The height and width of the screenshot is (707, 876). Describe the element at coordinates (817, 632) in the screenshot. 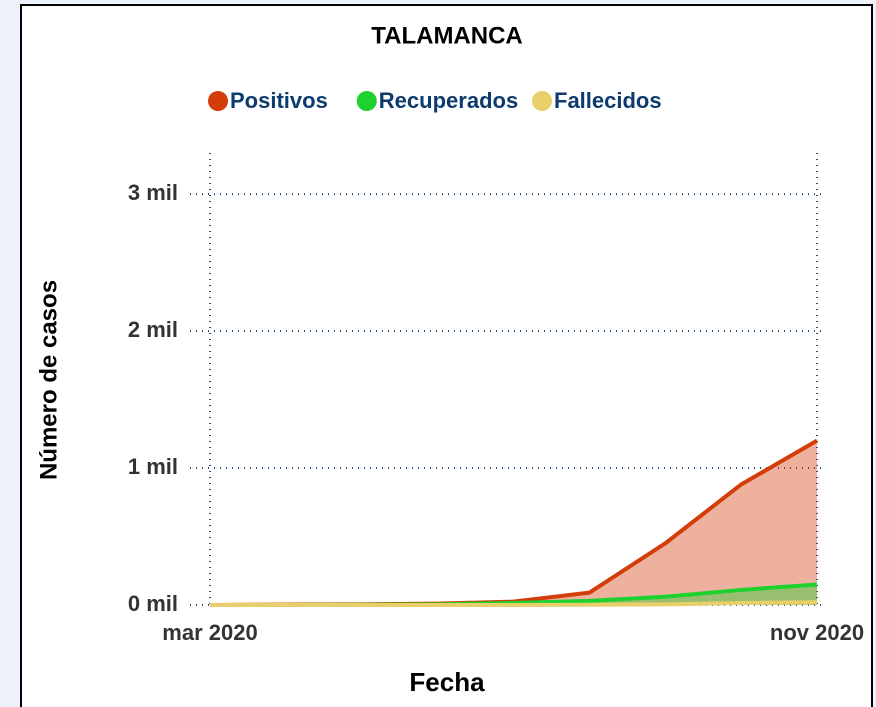

I see `x-tick-label: nov 2020` at that location.